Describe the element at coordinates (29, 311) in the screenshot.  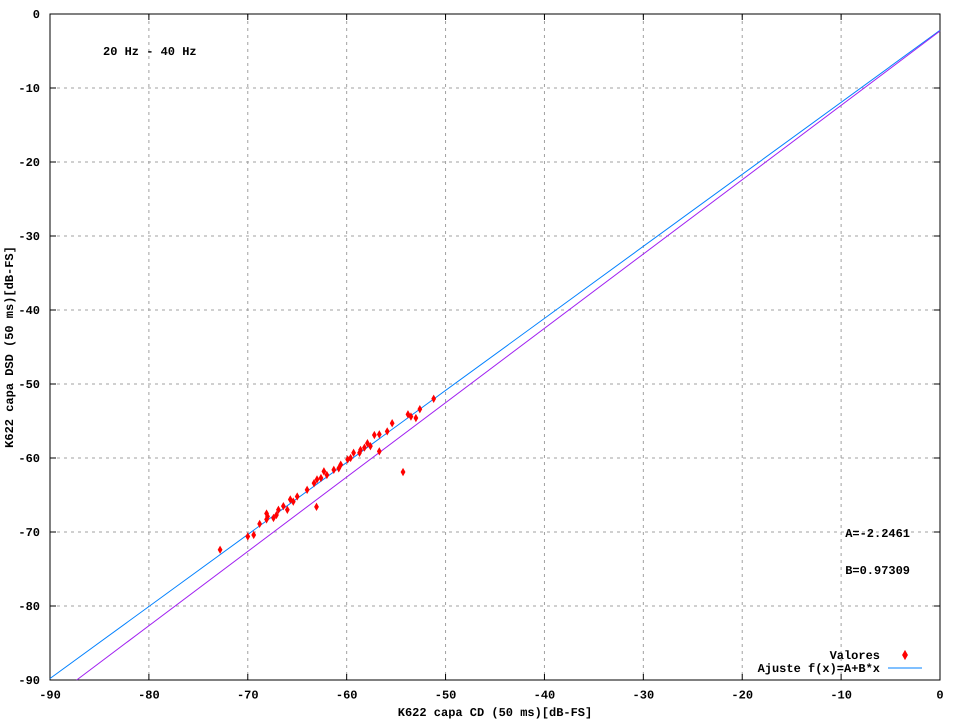
I see `y-tick-label: -40` at that location.